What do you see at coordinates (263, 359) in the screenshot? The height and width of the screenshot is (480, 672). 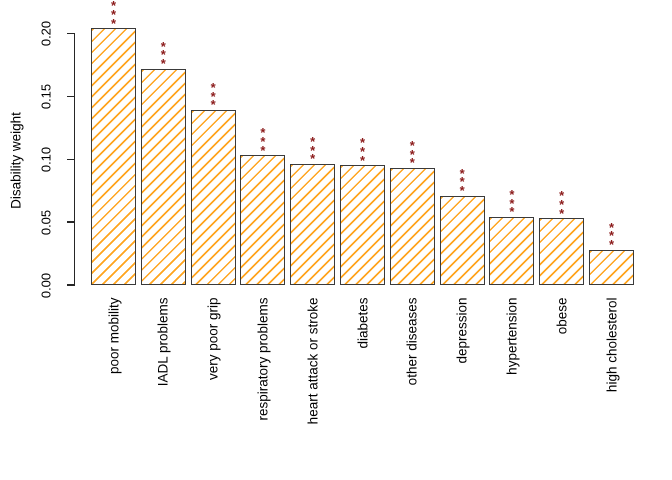 I see `x-tick-label: respiratory problems` at bounding box center [263, 359].